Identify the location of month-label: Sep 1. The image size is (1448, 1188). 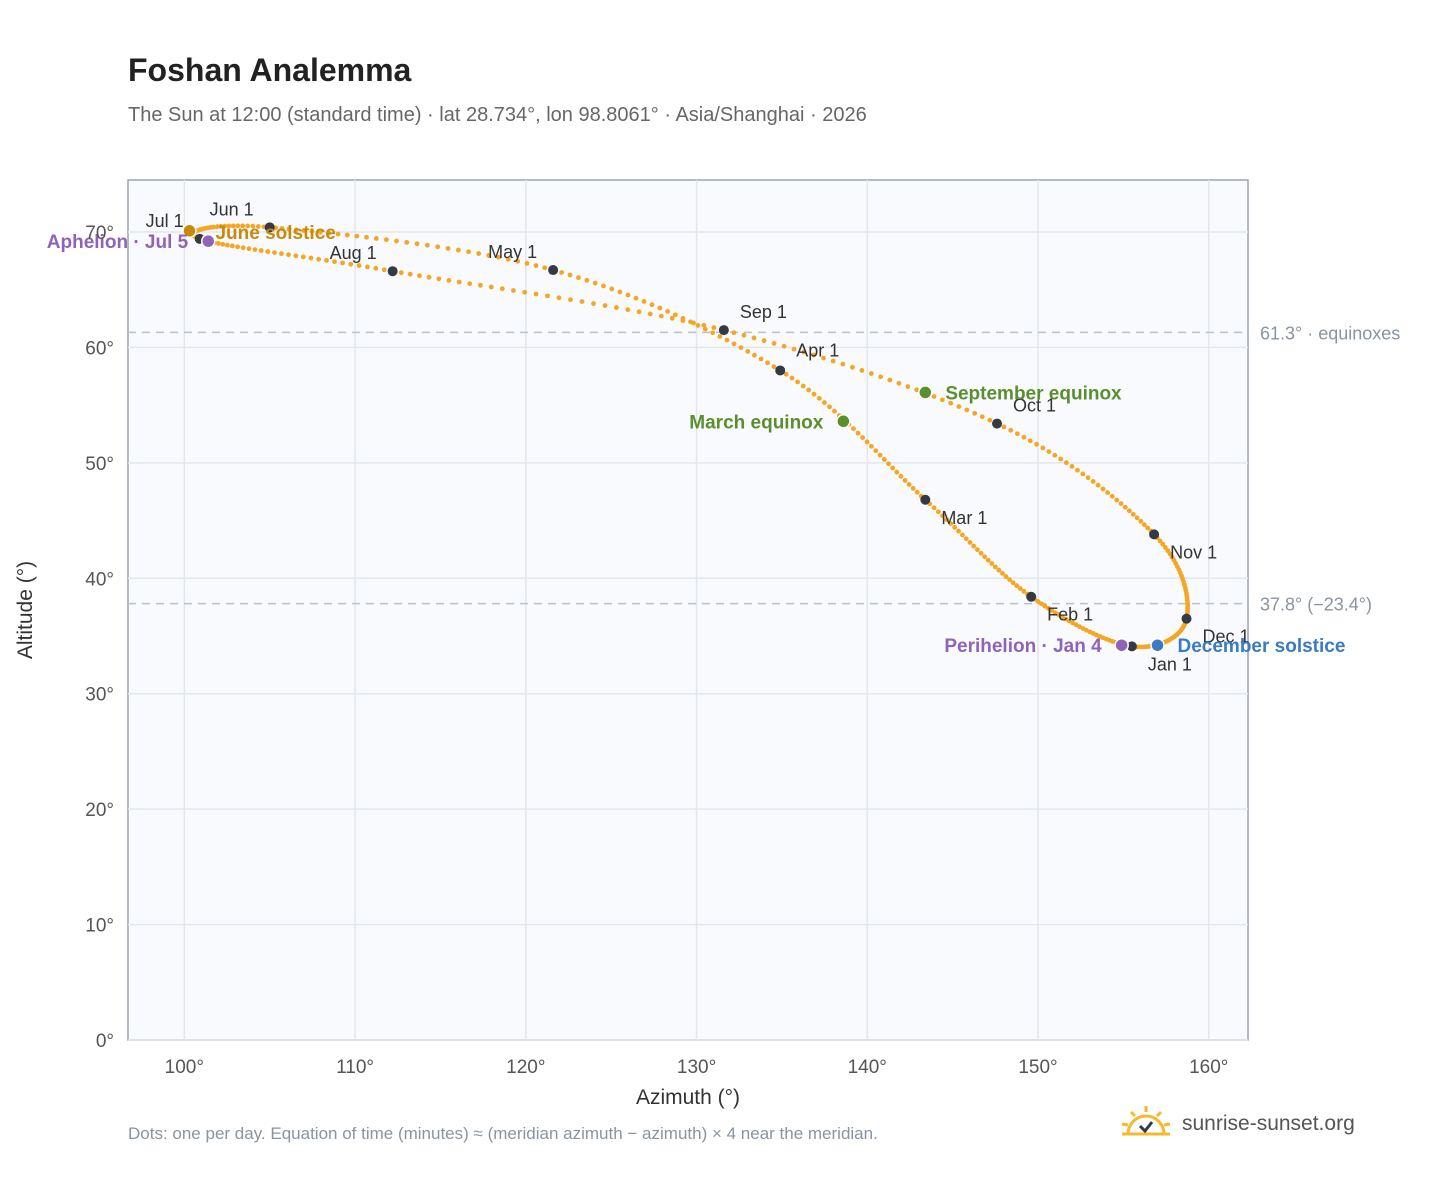
(763, 312).